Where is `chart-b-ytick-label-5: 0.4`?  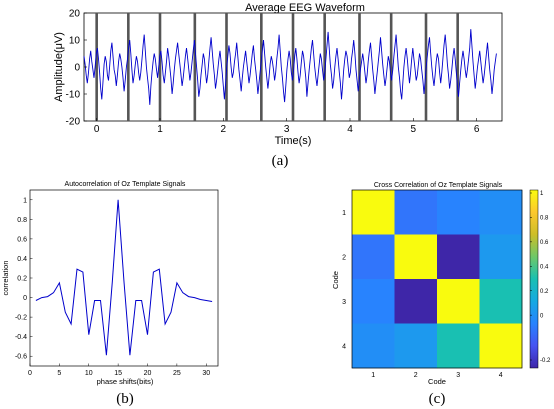
chart-b-ytick-label-5: 0.4 is located at coordinates (22, 259).